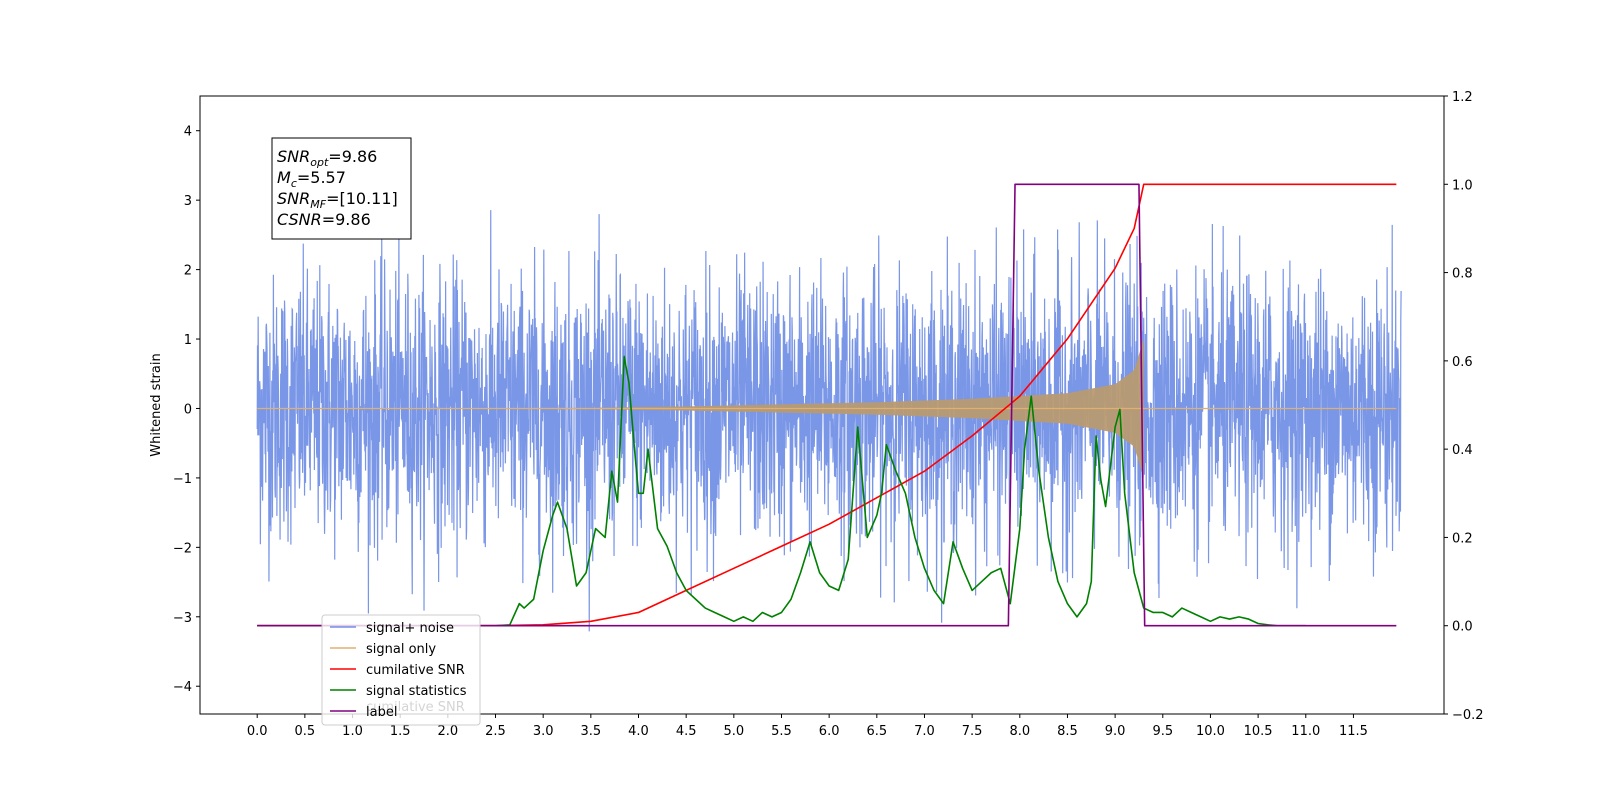 The image size is (1600, 804). What do you see at coordinates (1115, 731) in the screenshot?
I see `x-tick-label: 9.0` at bounding box center [1115, 731].